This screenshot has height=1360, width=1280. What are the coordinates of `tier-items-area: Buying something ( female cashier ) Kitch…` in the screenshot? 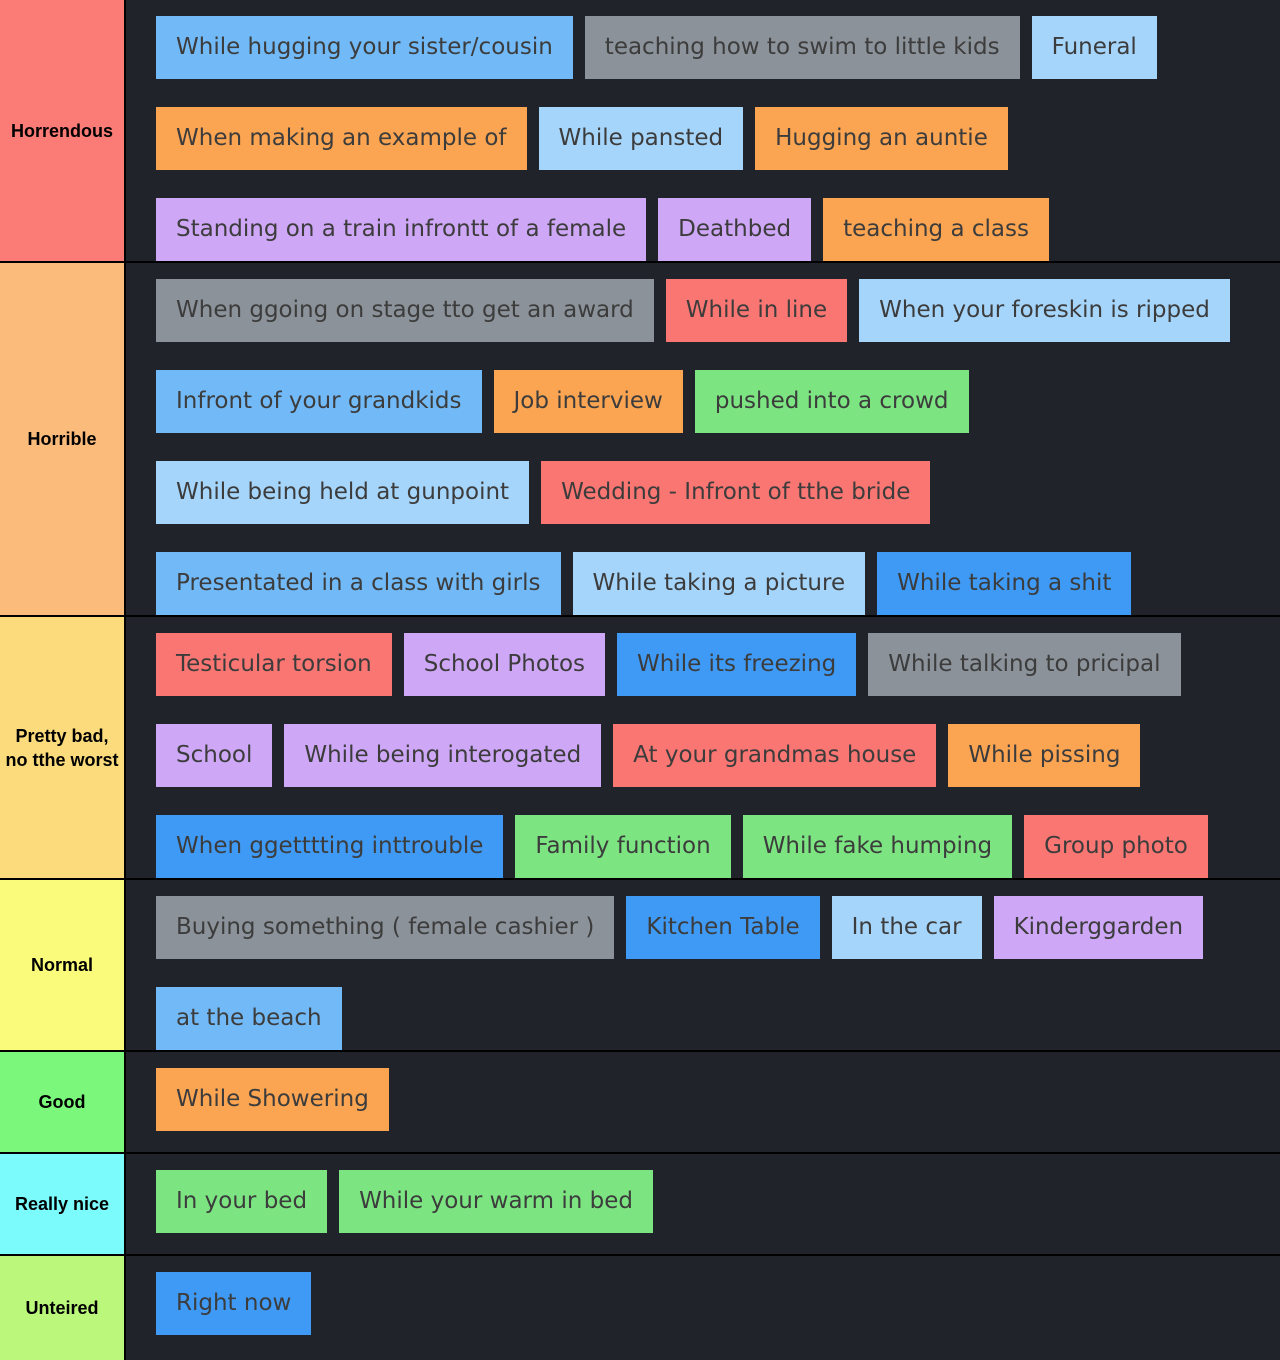 It's located at (703, 965).